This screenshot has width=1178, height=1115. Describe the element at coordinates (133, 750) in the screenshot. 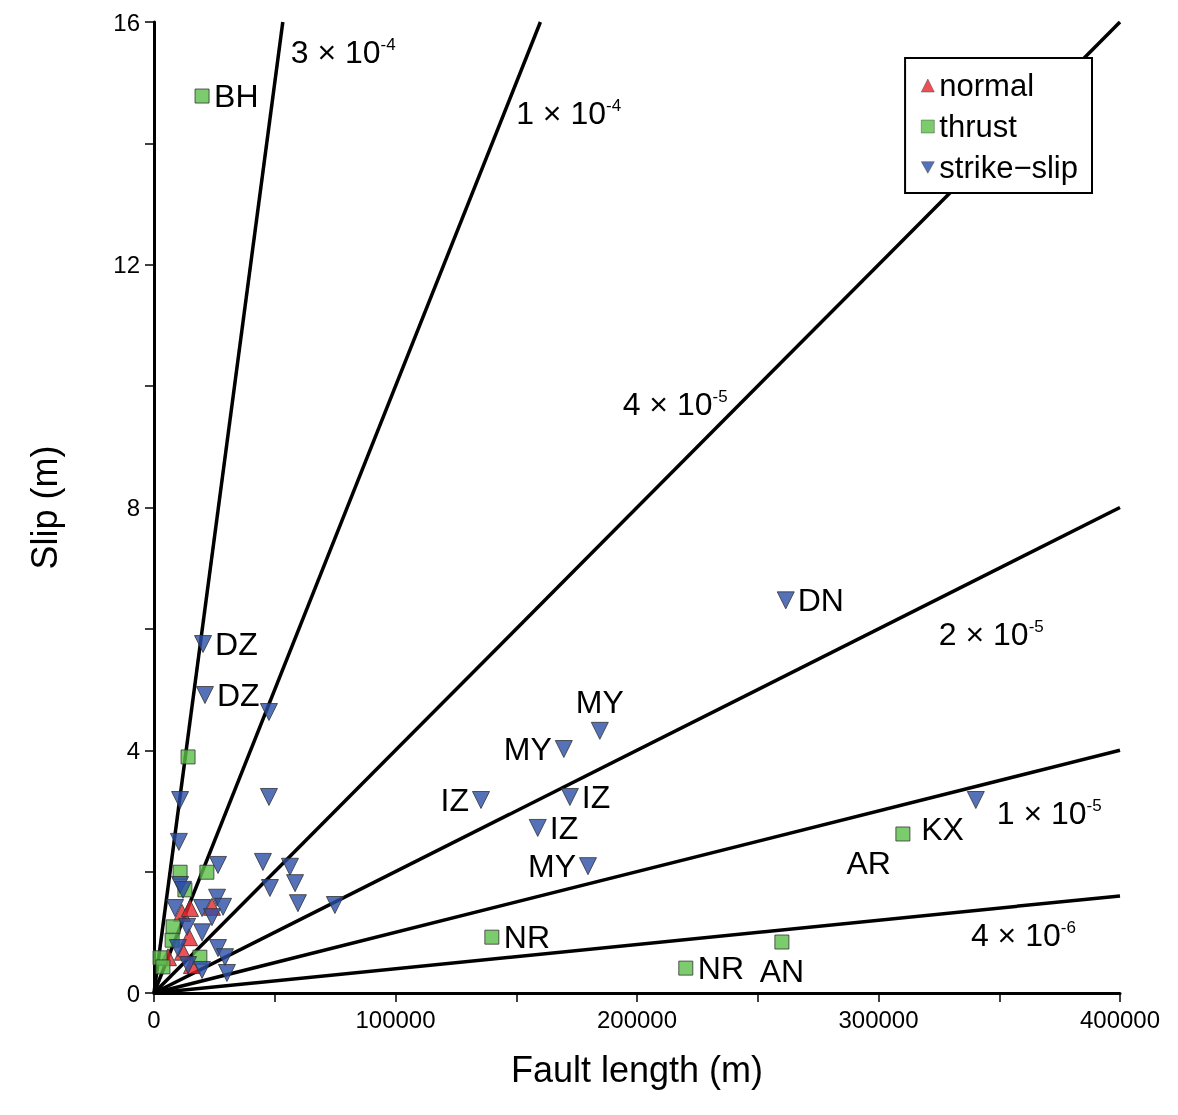

I see `y-tick-label: 4` at that location.